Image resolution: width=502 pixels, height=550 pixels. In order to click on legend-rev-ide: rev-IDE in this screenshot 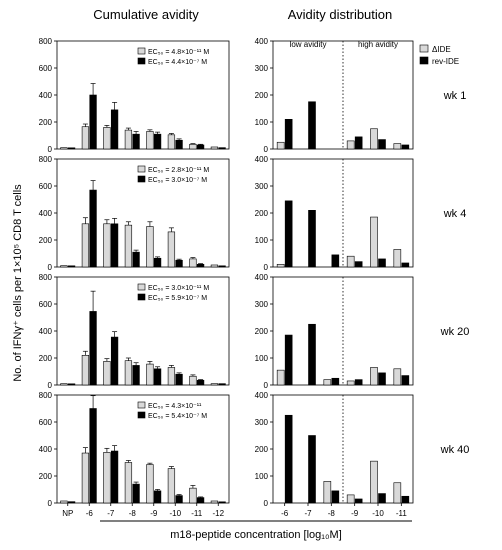, I will do `click(445, 61)`.